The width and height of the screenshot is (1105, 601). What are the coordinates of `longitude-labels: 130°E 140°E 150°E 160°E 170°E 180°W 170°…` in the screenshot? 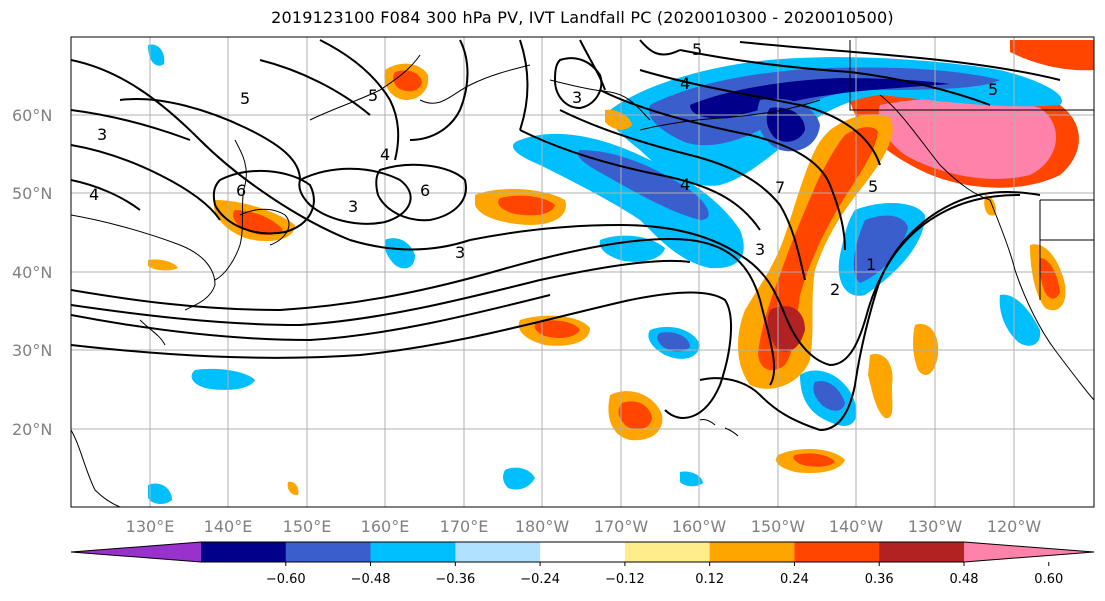 It's located at (584, 526).